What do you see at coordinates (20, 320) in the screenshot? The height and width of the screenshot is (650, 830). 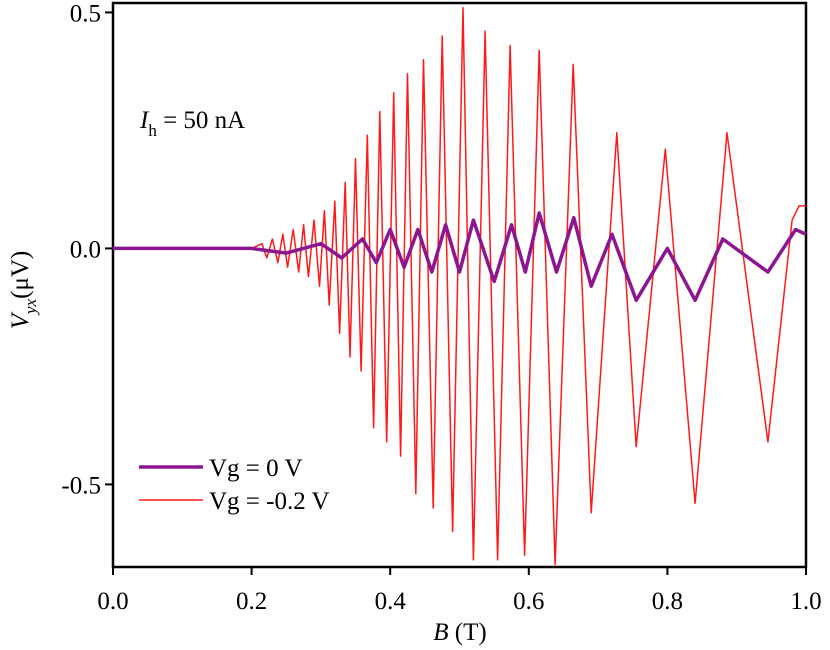 I see `y-label-symbol: V` at bounding box center [20, 320].